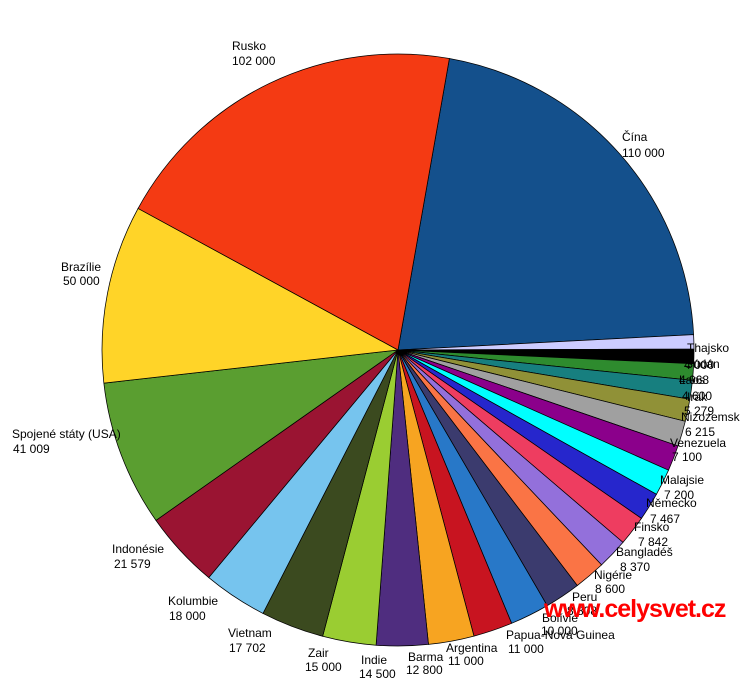 The height and width of the screenshot is (700, 740). I want to click on pie-label-value: 50 000, so click(81, 281).